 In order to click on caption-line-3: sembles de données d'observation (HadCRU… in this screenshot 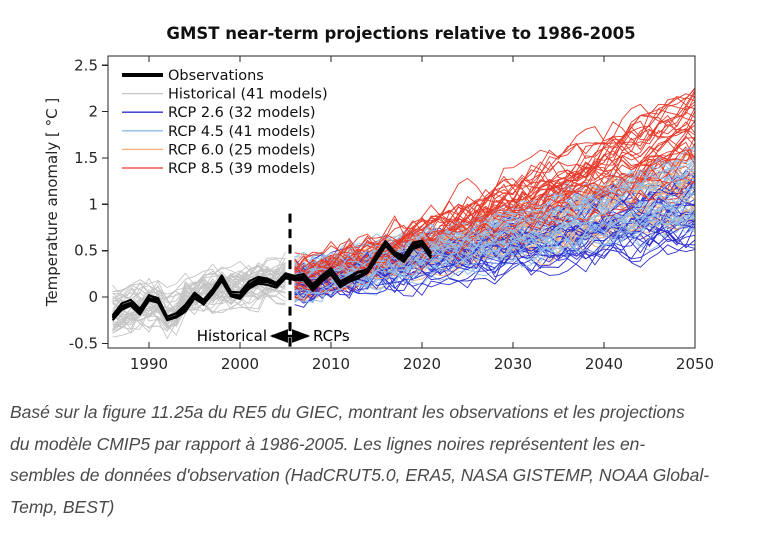, I will do `click(360, 475)`.